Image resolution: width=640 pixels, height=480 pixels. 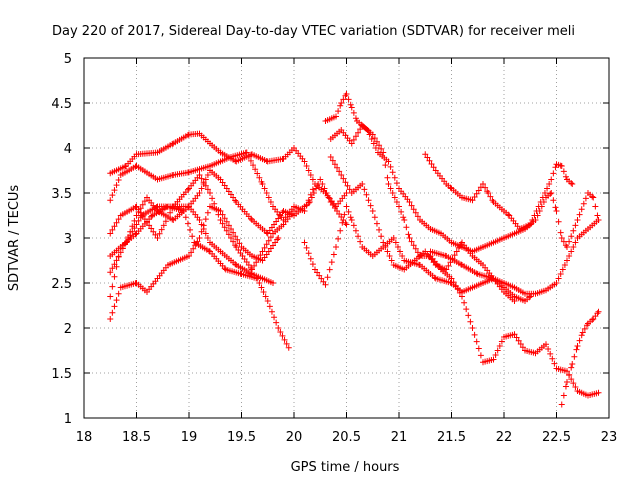 I want to click on y-tick-label: 1.5, so click(x=61, y=374).